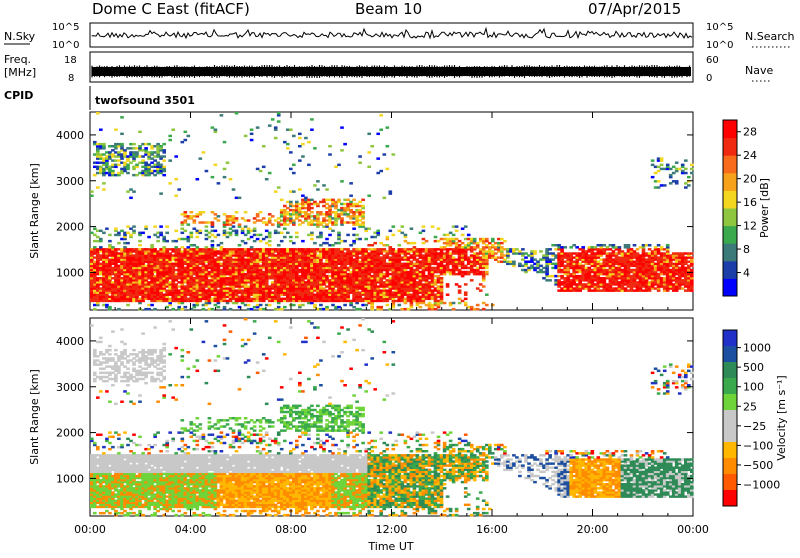 This screenshot has height=558, width=800. Describe the element at coordinates (719, 45) in the screenshot. I see `nsearch-tick-low: 10^0` at that location.